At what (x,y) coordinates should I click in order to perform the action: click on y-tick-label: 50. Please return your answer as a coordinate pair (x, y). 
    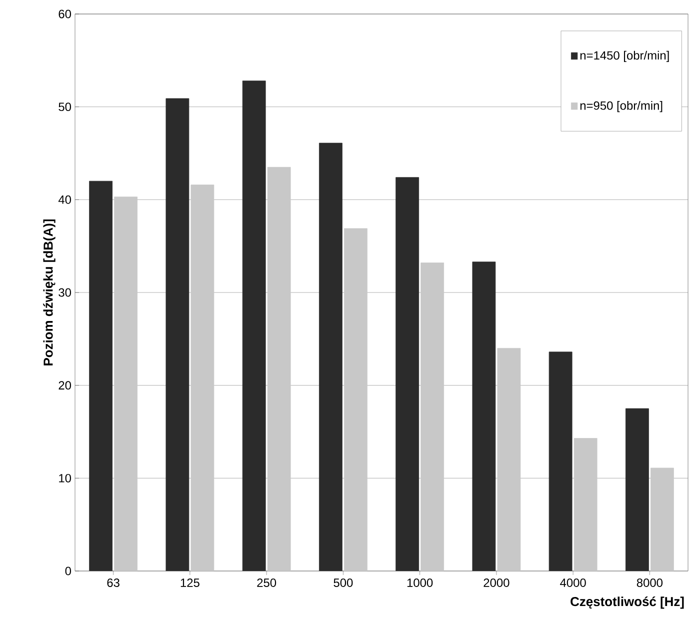
    Looking at the image, I should click on (65, 107).